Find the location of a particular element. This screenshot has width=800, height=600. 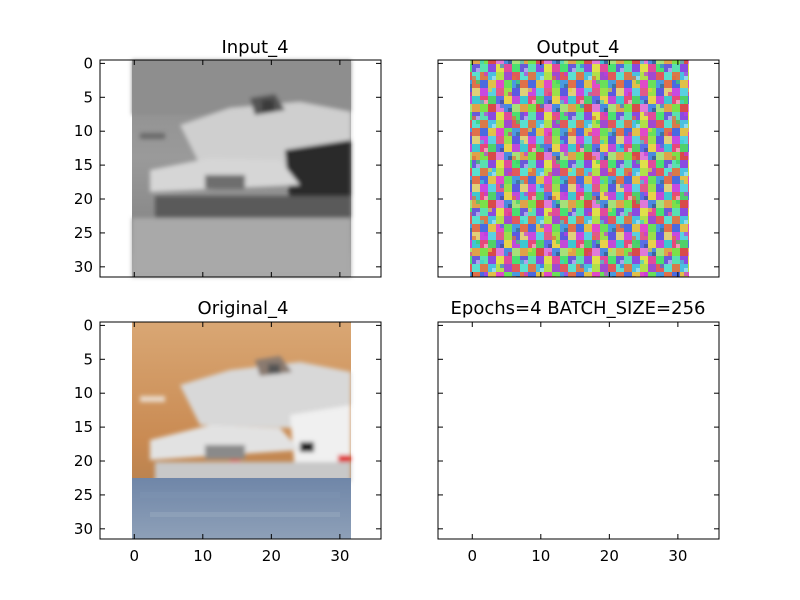

subplot-title: Input_4 is located at coordinates (254, 47).